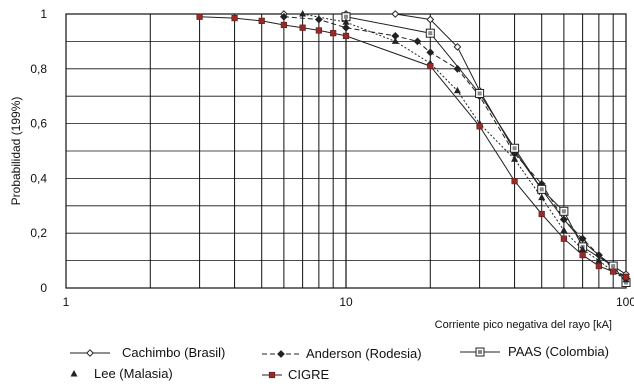 The width and height of the screenshot is (634, 384). I want to click on x-tick-label: 1, so click(66, 302).